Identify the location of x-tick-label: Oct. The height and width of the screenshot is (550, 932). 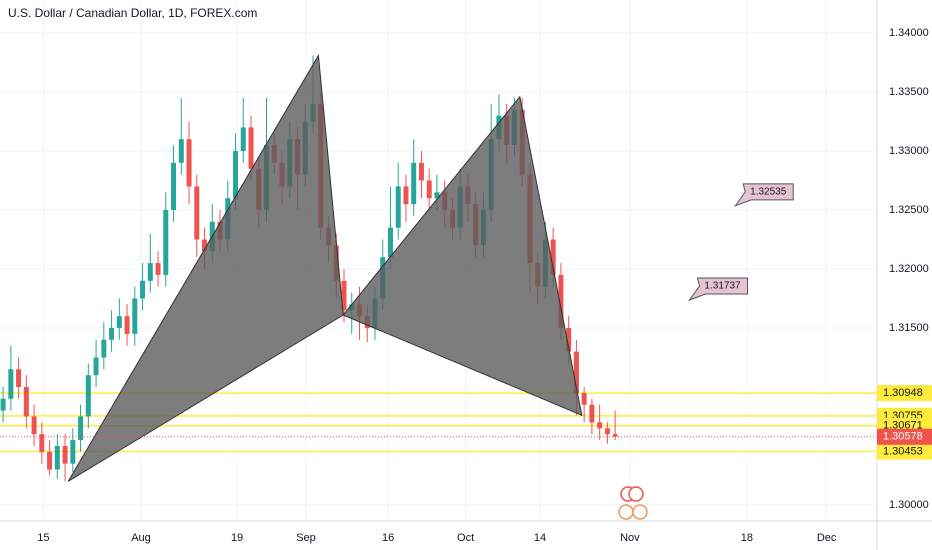
(465, 538).